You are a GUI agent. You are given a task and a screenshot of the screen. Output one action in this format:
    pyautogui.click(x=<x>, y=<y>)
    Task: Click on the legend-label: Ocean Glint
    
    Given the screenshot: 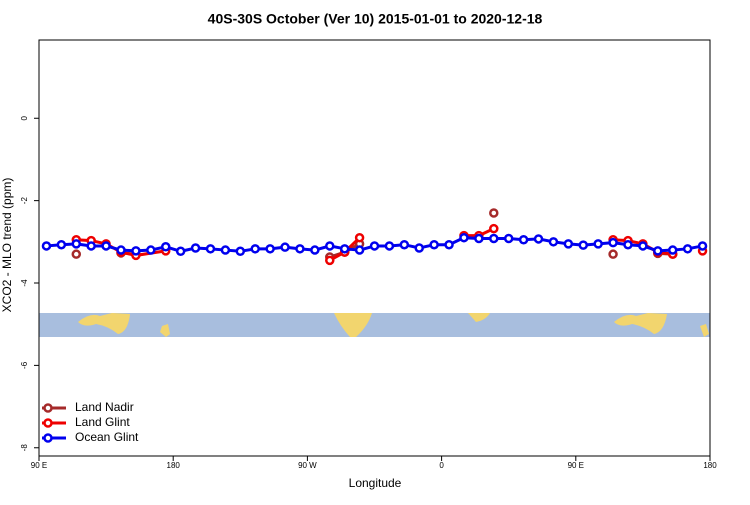 What is the action you would take?
    pyautogui.click(x=107, y=437)
    